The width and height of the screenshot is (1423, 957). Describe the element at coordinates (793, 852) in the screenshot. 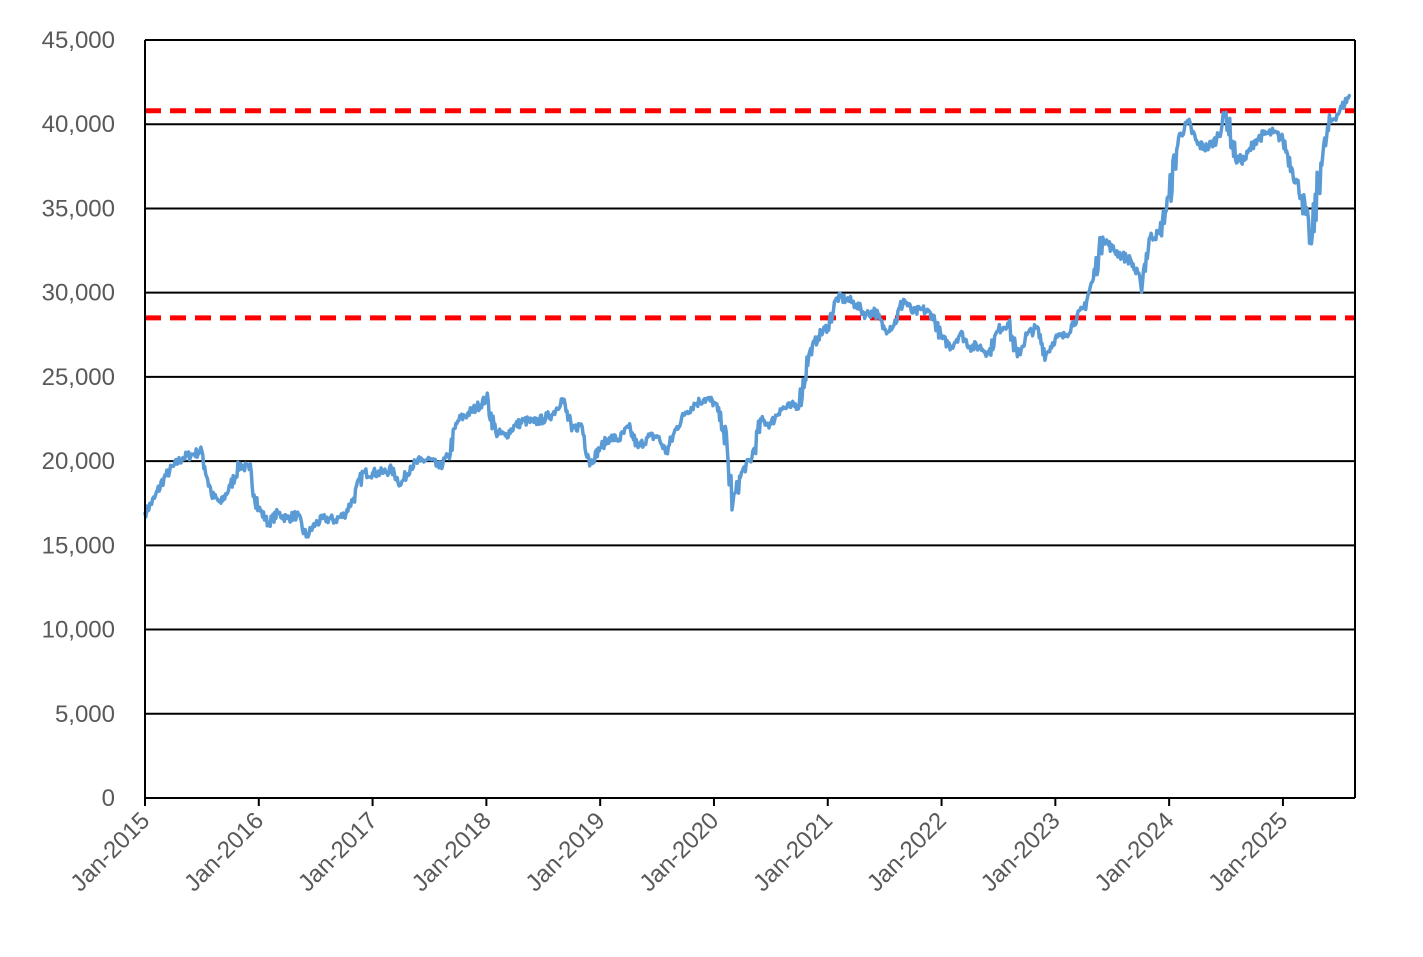

I see `x-tick-label: Jan-2021` at that location.